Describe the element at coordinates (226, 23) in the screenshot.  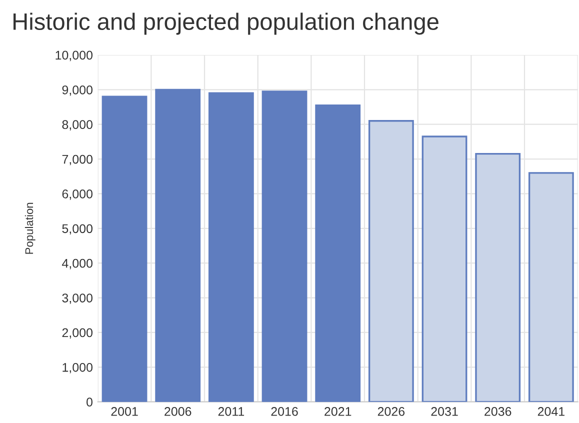
I see `chart-title: Historic and projected population change` at that location.